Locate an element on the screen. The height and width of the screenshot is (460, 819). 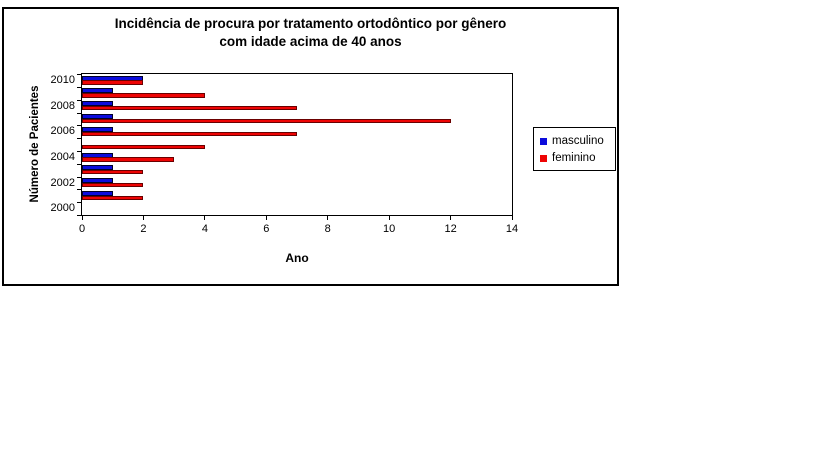
bar-feminino-2006 is located at coordinates (189, 134).